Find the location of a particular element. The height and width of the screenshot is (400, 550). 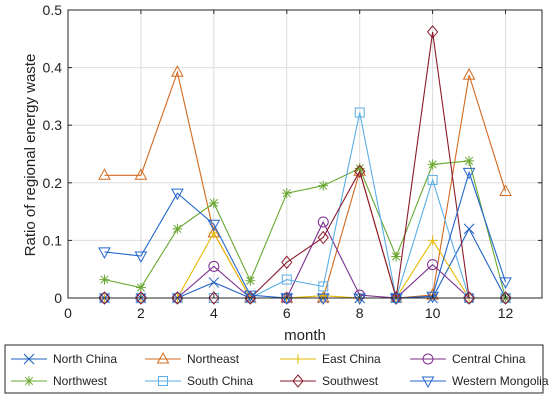

y-tick-label: 0 is located at coordinates (58, 298).